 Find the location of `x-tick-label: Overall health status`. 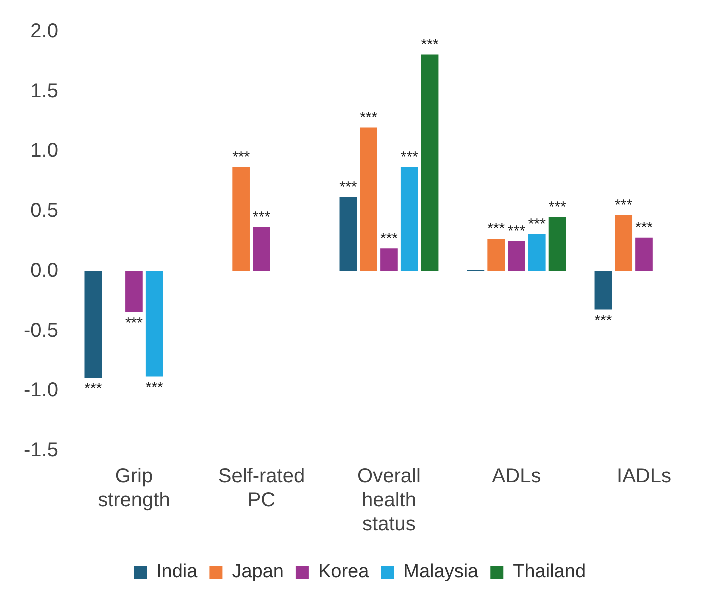

x-tick-label: Overall health status is located at coordinates (389, 501).